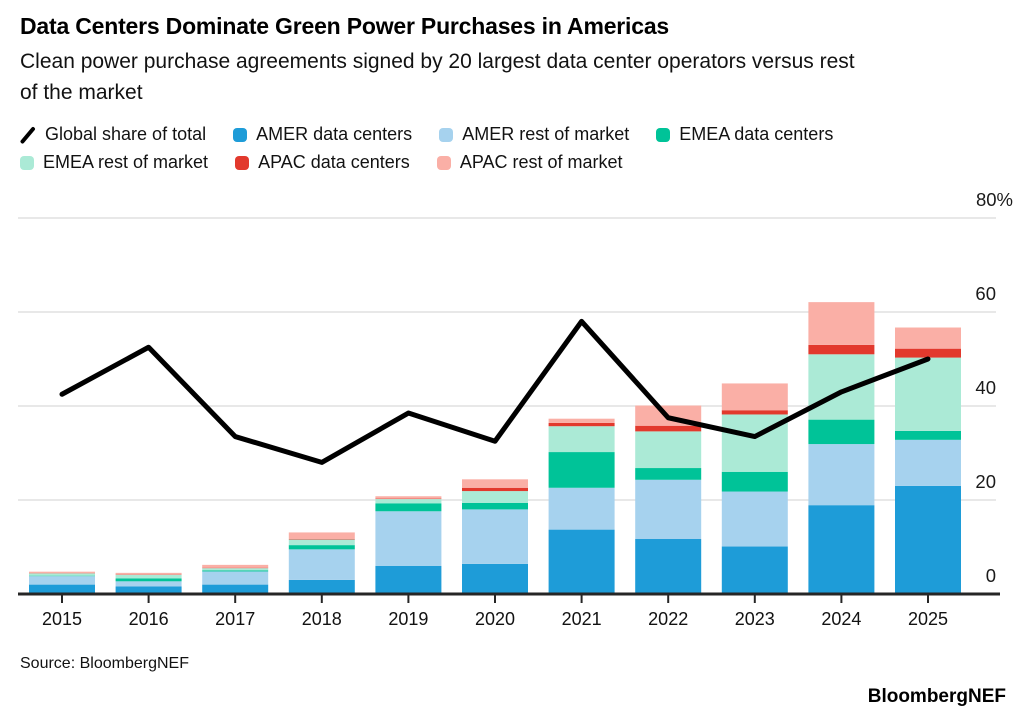 Image resolution: width=1024 pixels, height=720 pixels. I want to click on legend-item-label: APAC rest of market, so click(541, 162).